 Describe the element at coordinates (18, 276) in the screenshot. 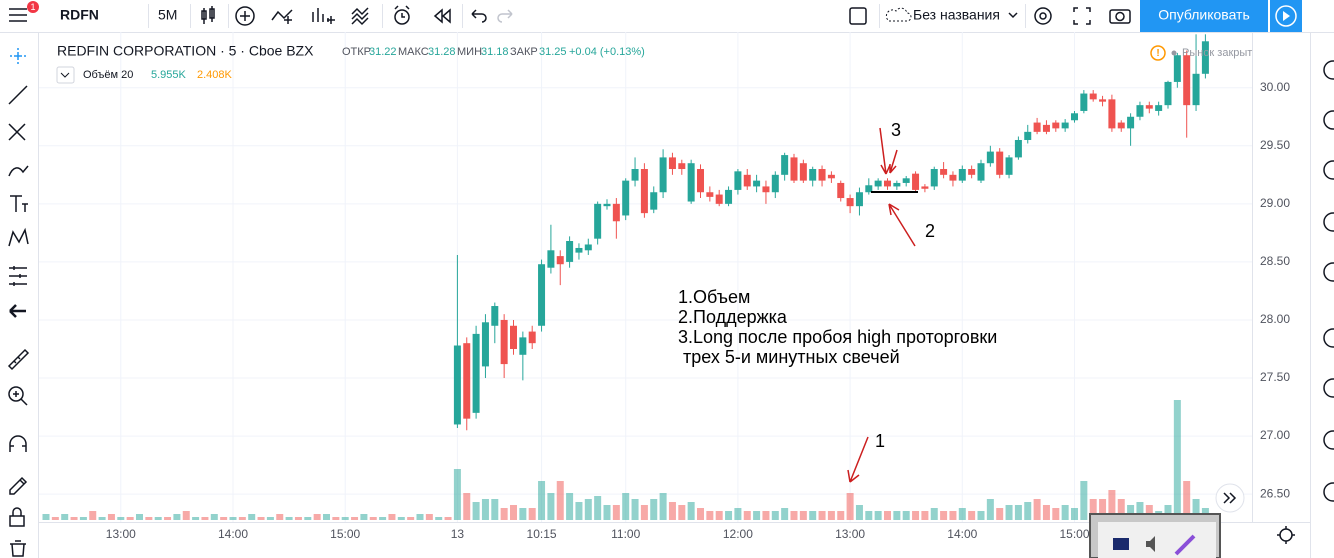

I see `prediction-tool` at that location.